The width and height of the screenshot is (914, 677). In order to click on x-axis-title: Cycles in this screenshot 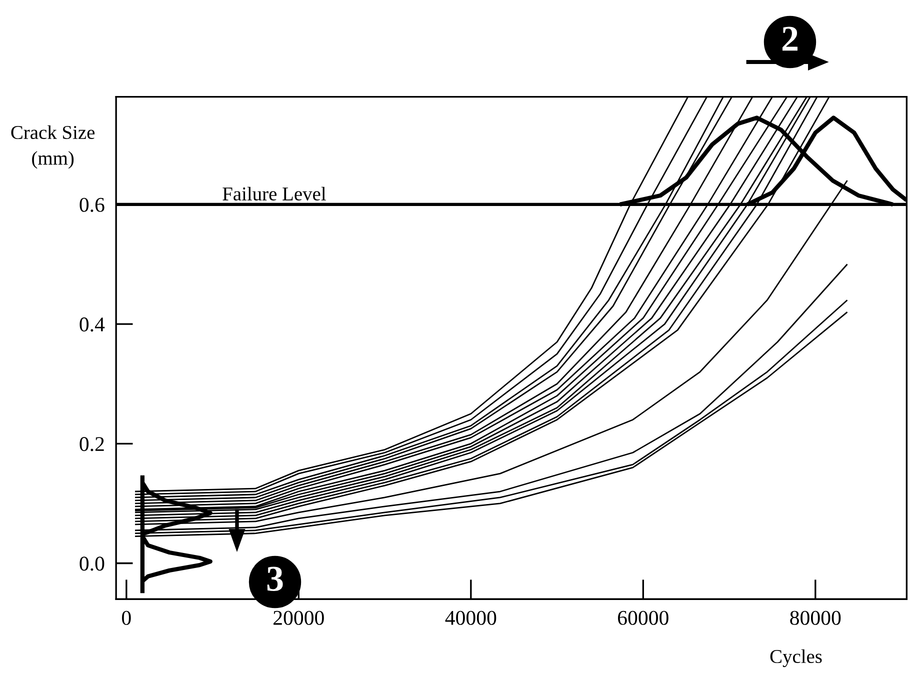, I will do `click(796, 658)`.